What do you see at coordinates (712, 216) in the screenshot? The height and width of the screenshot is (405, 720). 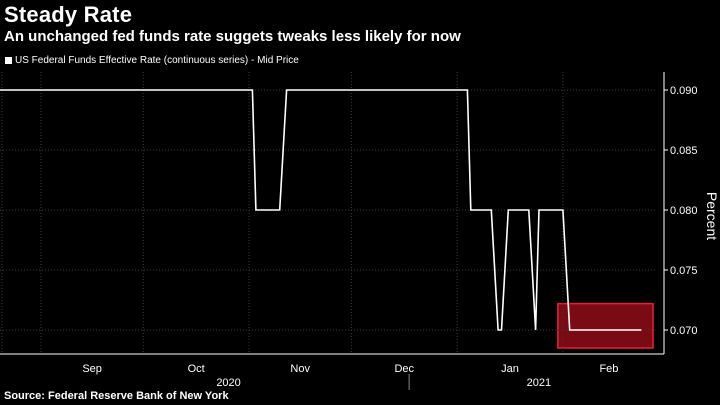 I see `y-axis-label: Percent` at bounding box center [712, 216].